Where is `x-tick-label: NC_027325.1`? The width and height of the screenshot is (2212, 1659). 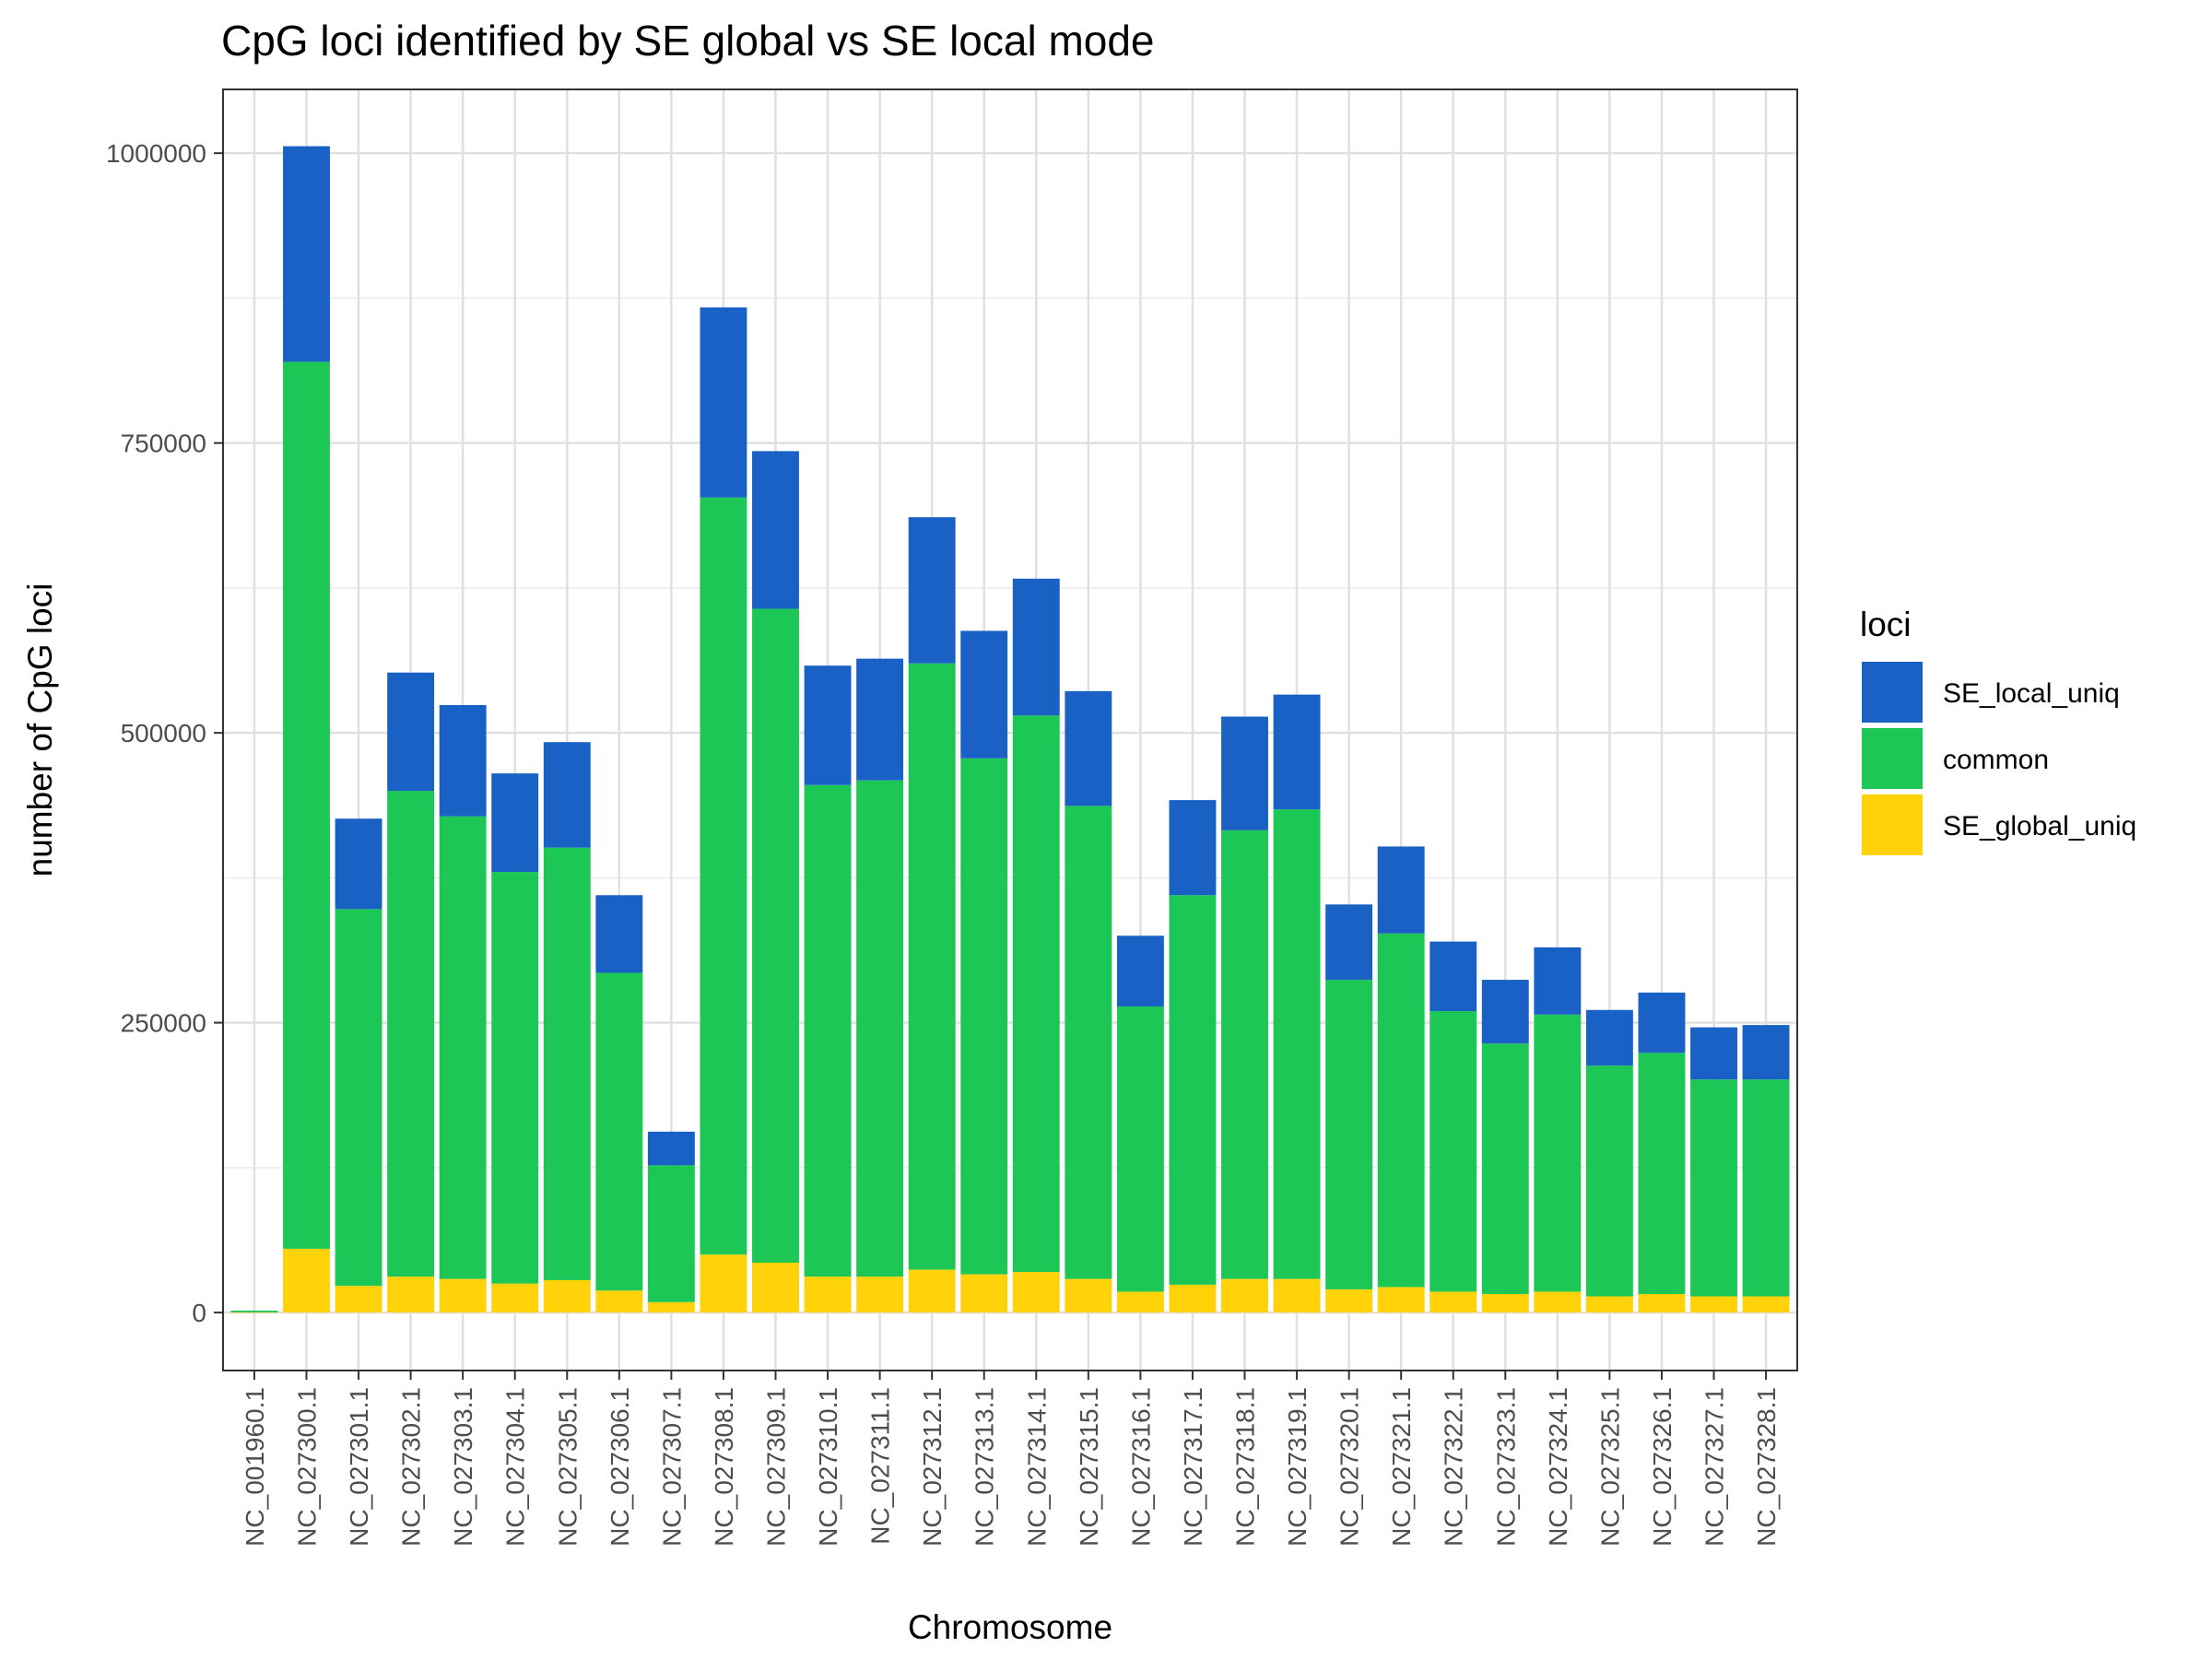
x-tick-label: NC_027325.1 is located at coordinates (1609, 1467).